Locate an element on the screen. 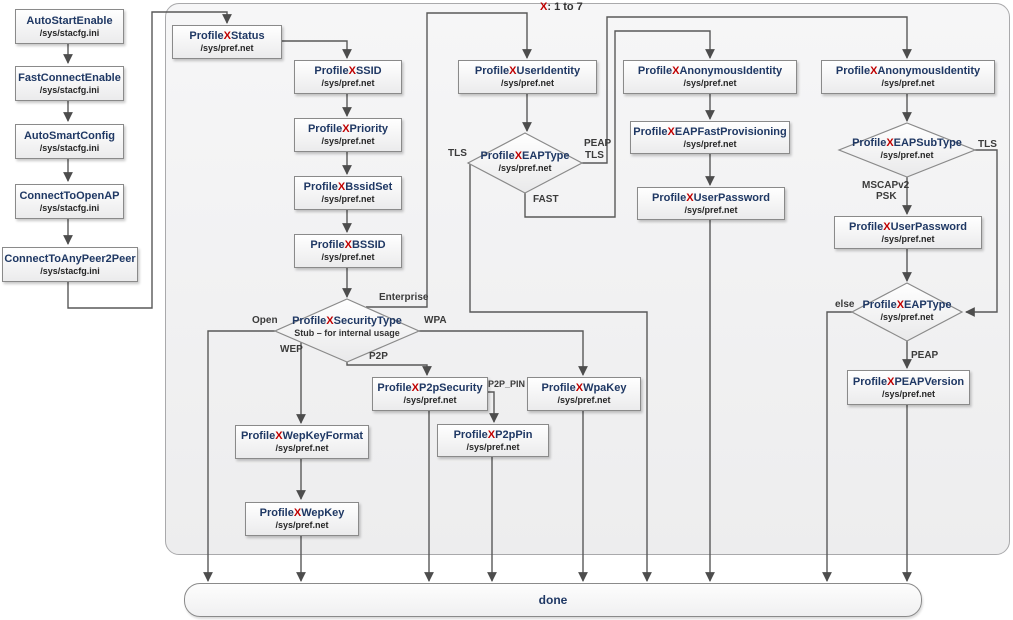 The height and width of the screenshot is (620, 1013). node-profile-useridentity: ProfileXUserIdentity /sys/pref.net is located at coordinates (527, 77).